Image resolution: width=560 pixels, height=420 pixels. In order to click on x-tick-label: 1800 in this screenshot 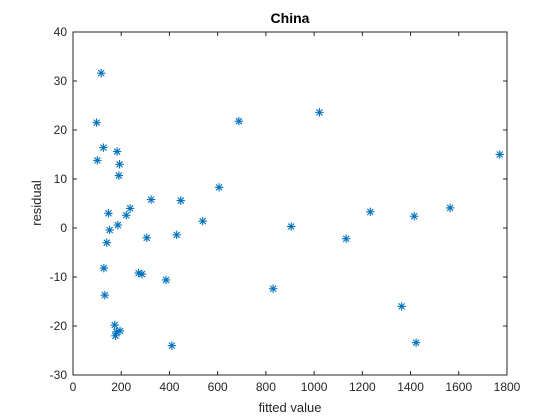, I will do `click(507, 387)`.